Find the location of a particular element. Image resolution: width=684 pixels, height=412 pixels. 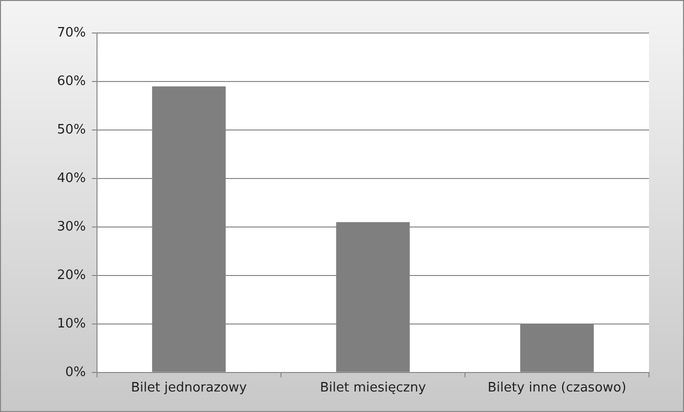

y-tick-label: 50% is located at coordinates (71, 130).